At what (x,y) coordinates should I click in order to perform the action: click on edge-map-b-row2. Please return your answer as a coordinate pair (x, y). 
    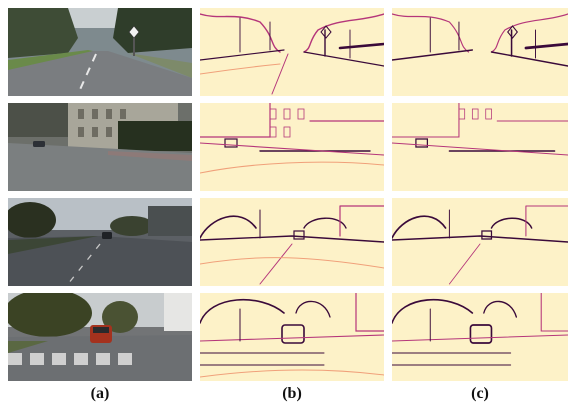
    Looking at the image, I should click on (292, 147).